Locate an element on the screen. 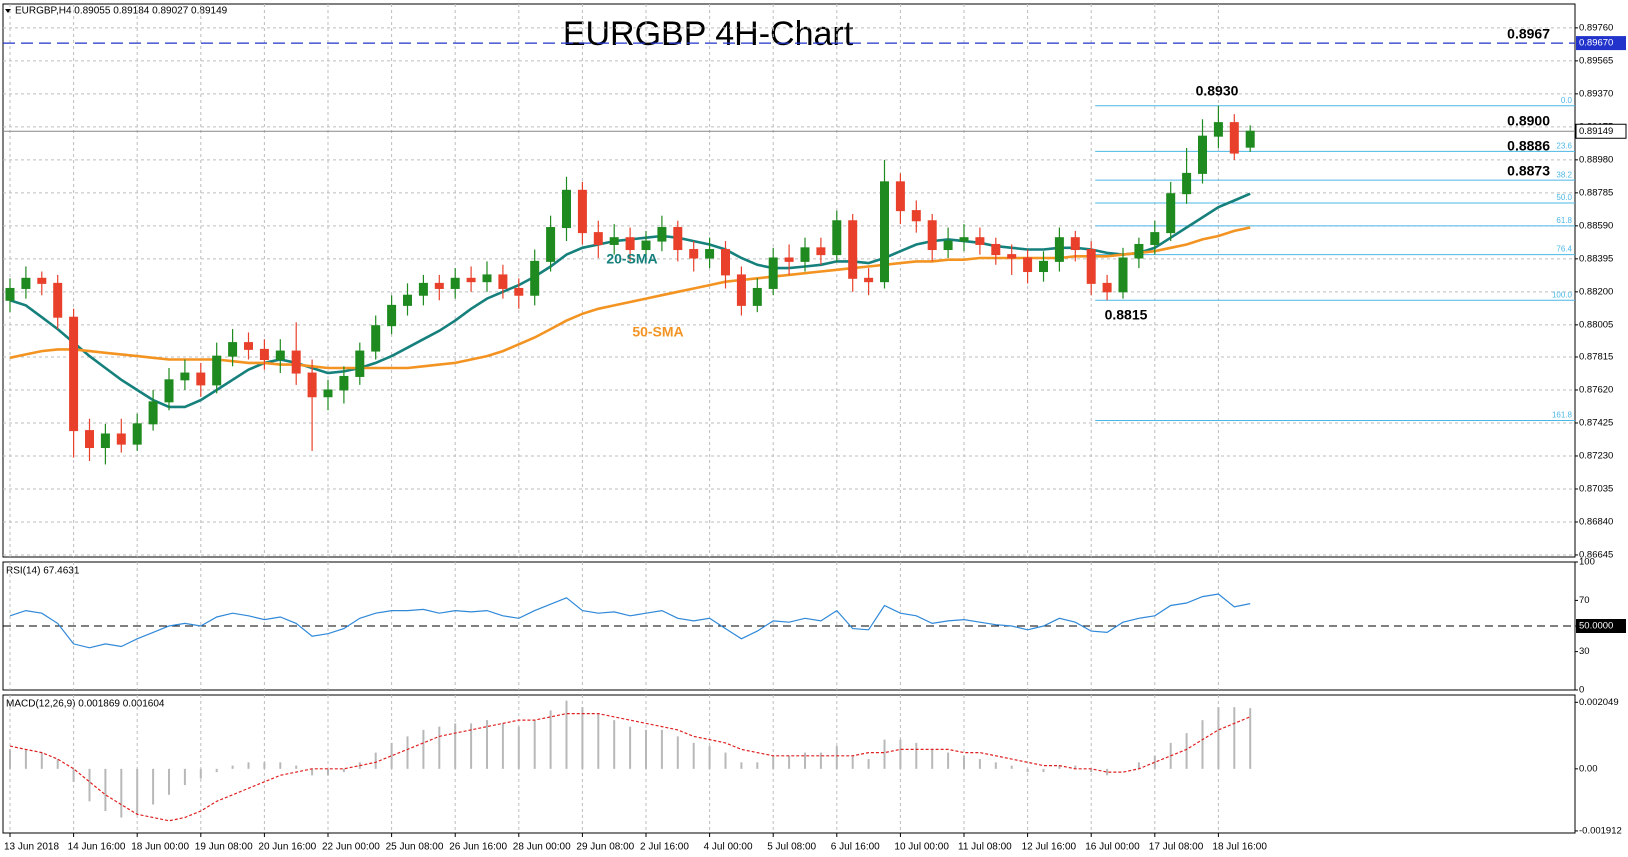 The height and width of the screenshot is (857, 1628). y-tick-label: 0.87230 is located at coordinates (1596, 455).